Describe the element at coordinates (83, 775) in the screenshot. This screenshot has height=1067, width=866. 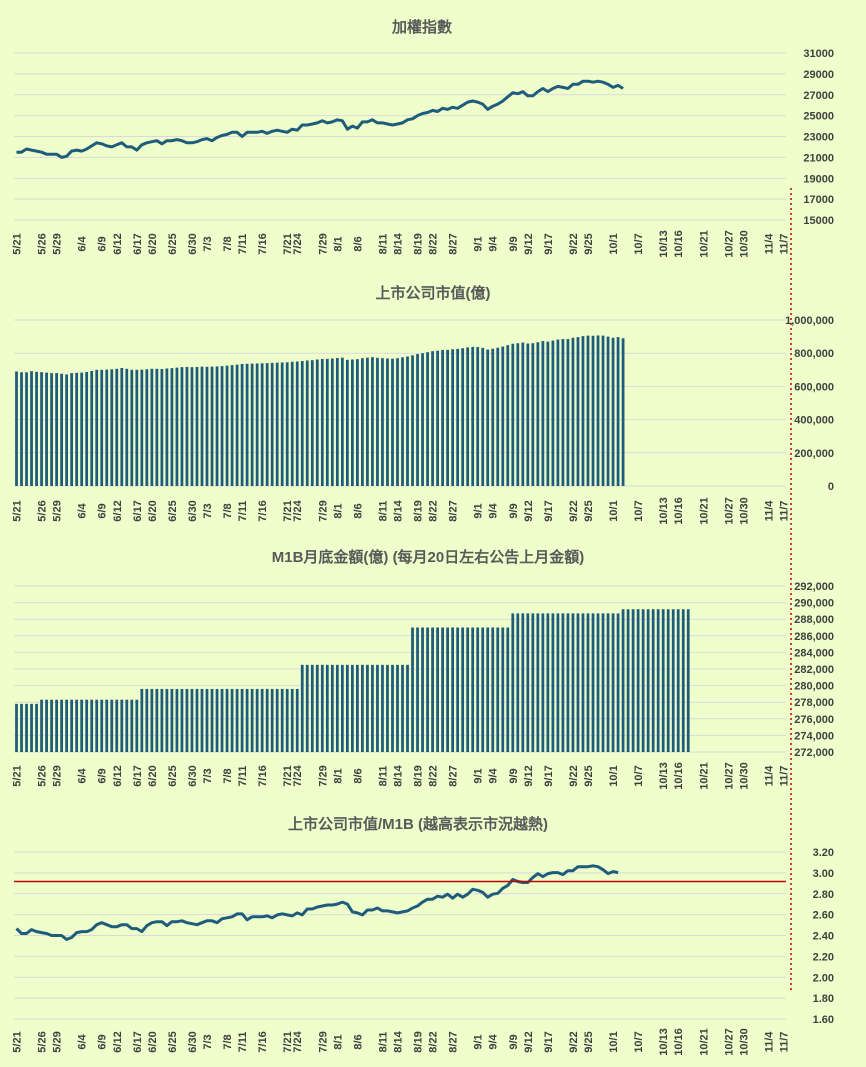
I see `x-tick-label-3-3: 6/4` at that location.